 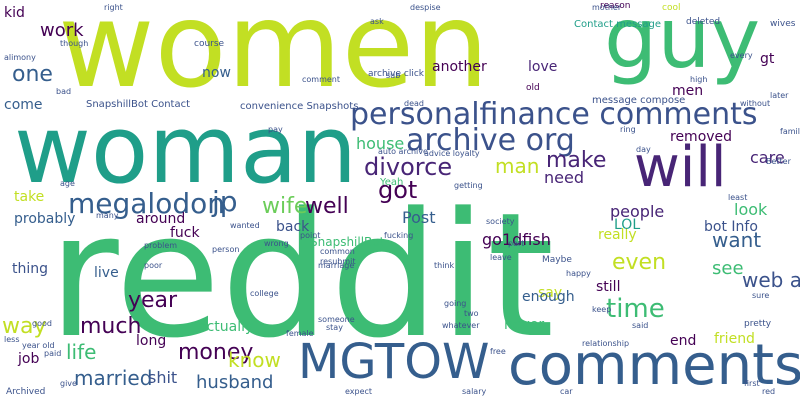 What do you see at coordinates (327, 206) in the screenshot?
I see `cloud-word: well` at bounding box center [327, 206].